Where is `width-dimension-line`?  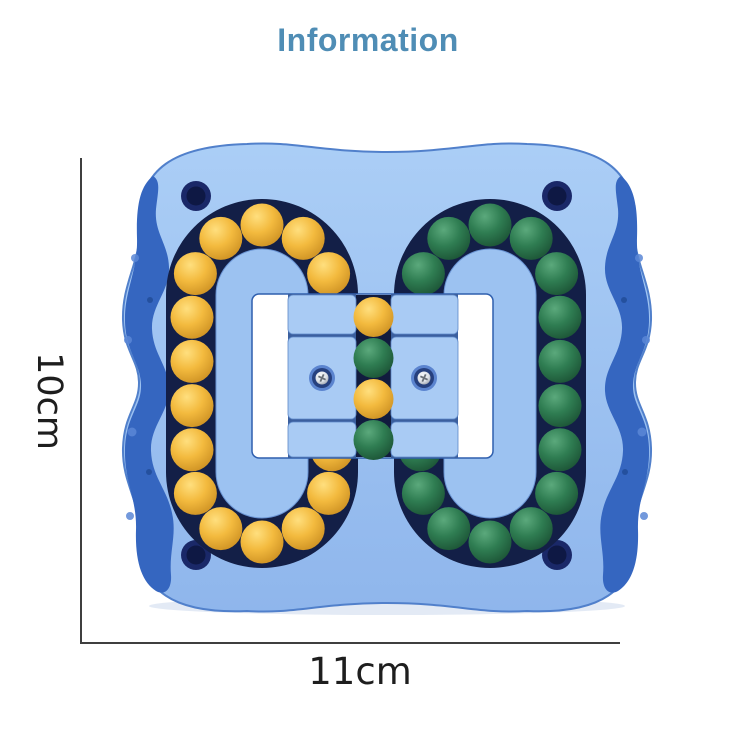
width-dimension-line is located at coordinates (350, 643).